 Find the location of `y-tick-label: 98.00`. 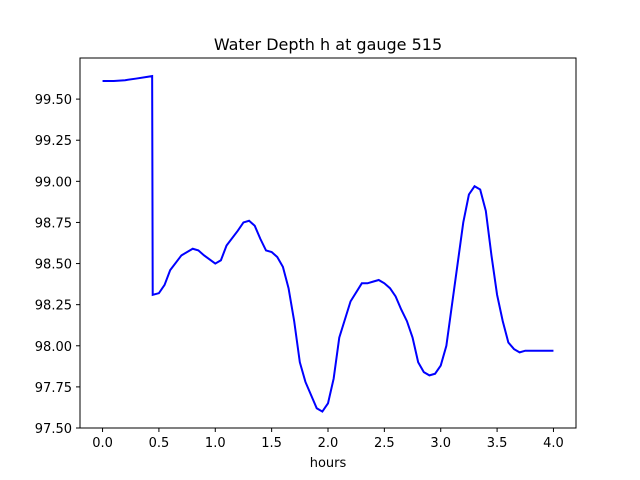

y-tick-label: 98.00 is located at coordinates (53, 347).